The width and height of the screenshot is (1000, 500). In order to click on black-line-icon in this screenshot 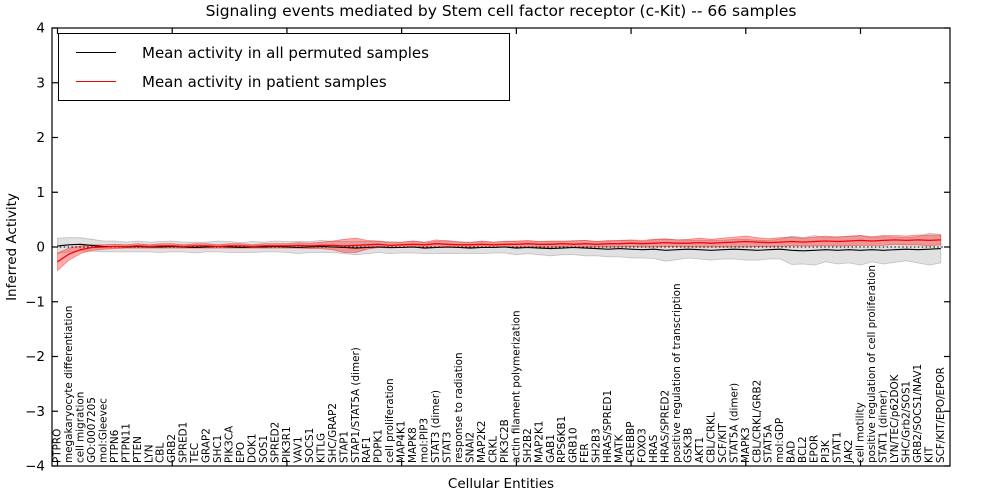, I will do `click(96, 52)`.